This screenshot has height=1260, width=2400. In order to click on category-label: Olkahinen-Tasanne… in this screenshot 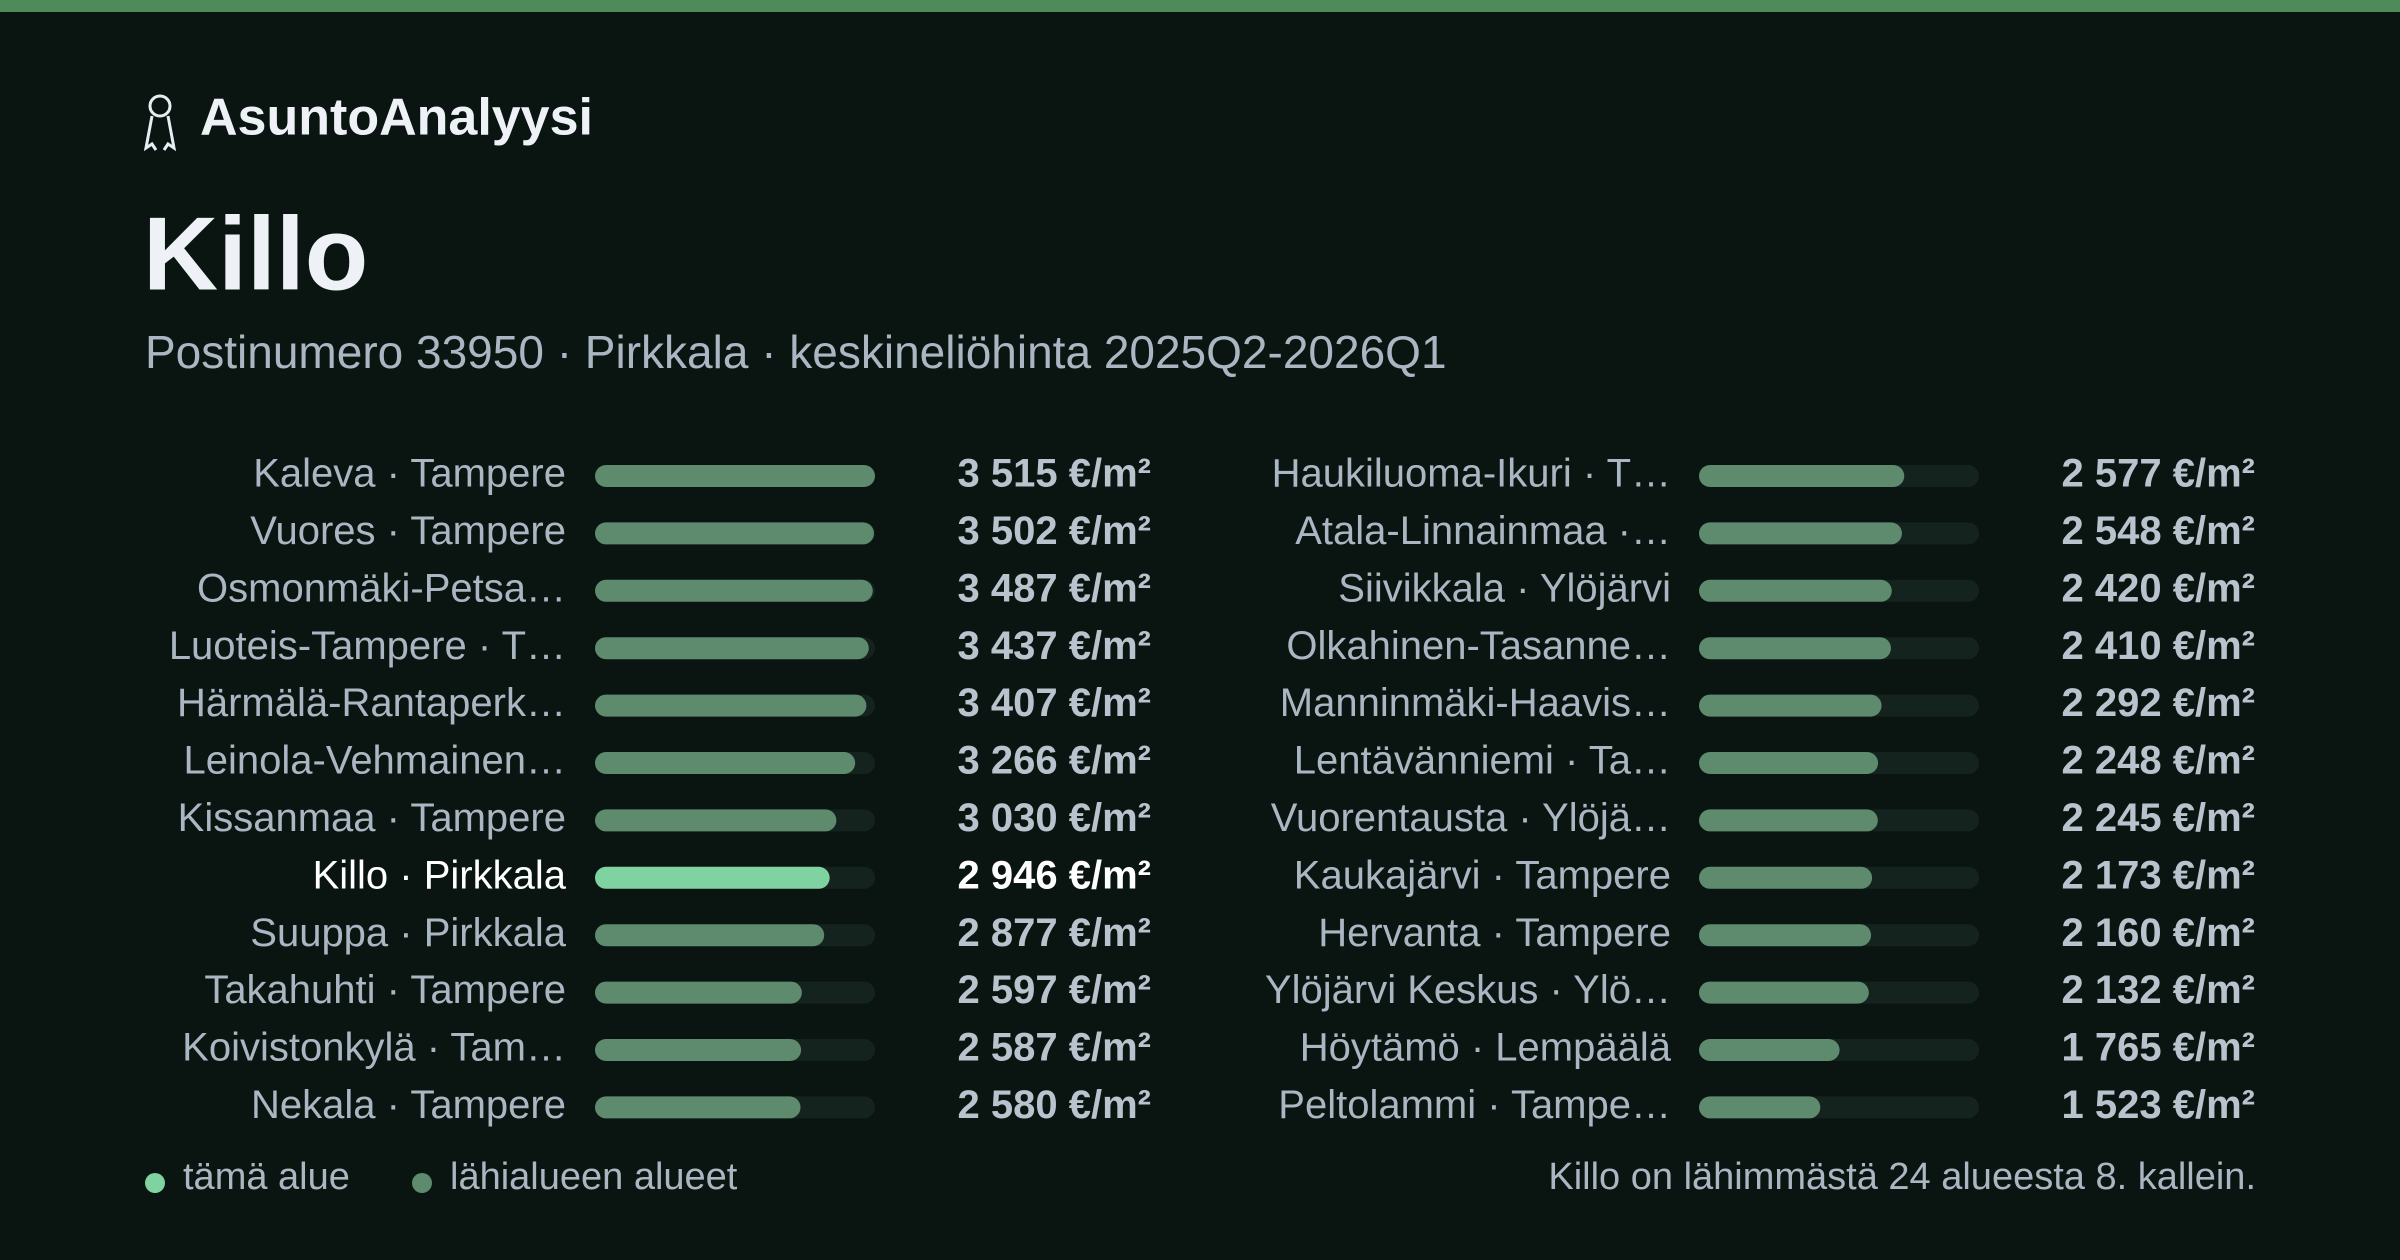, I will do `click(1478, 646)`.